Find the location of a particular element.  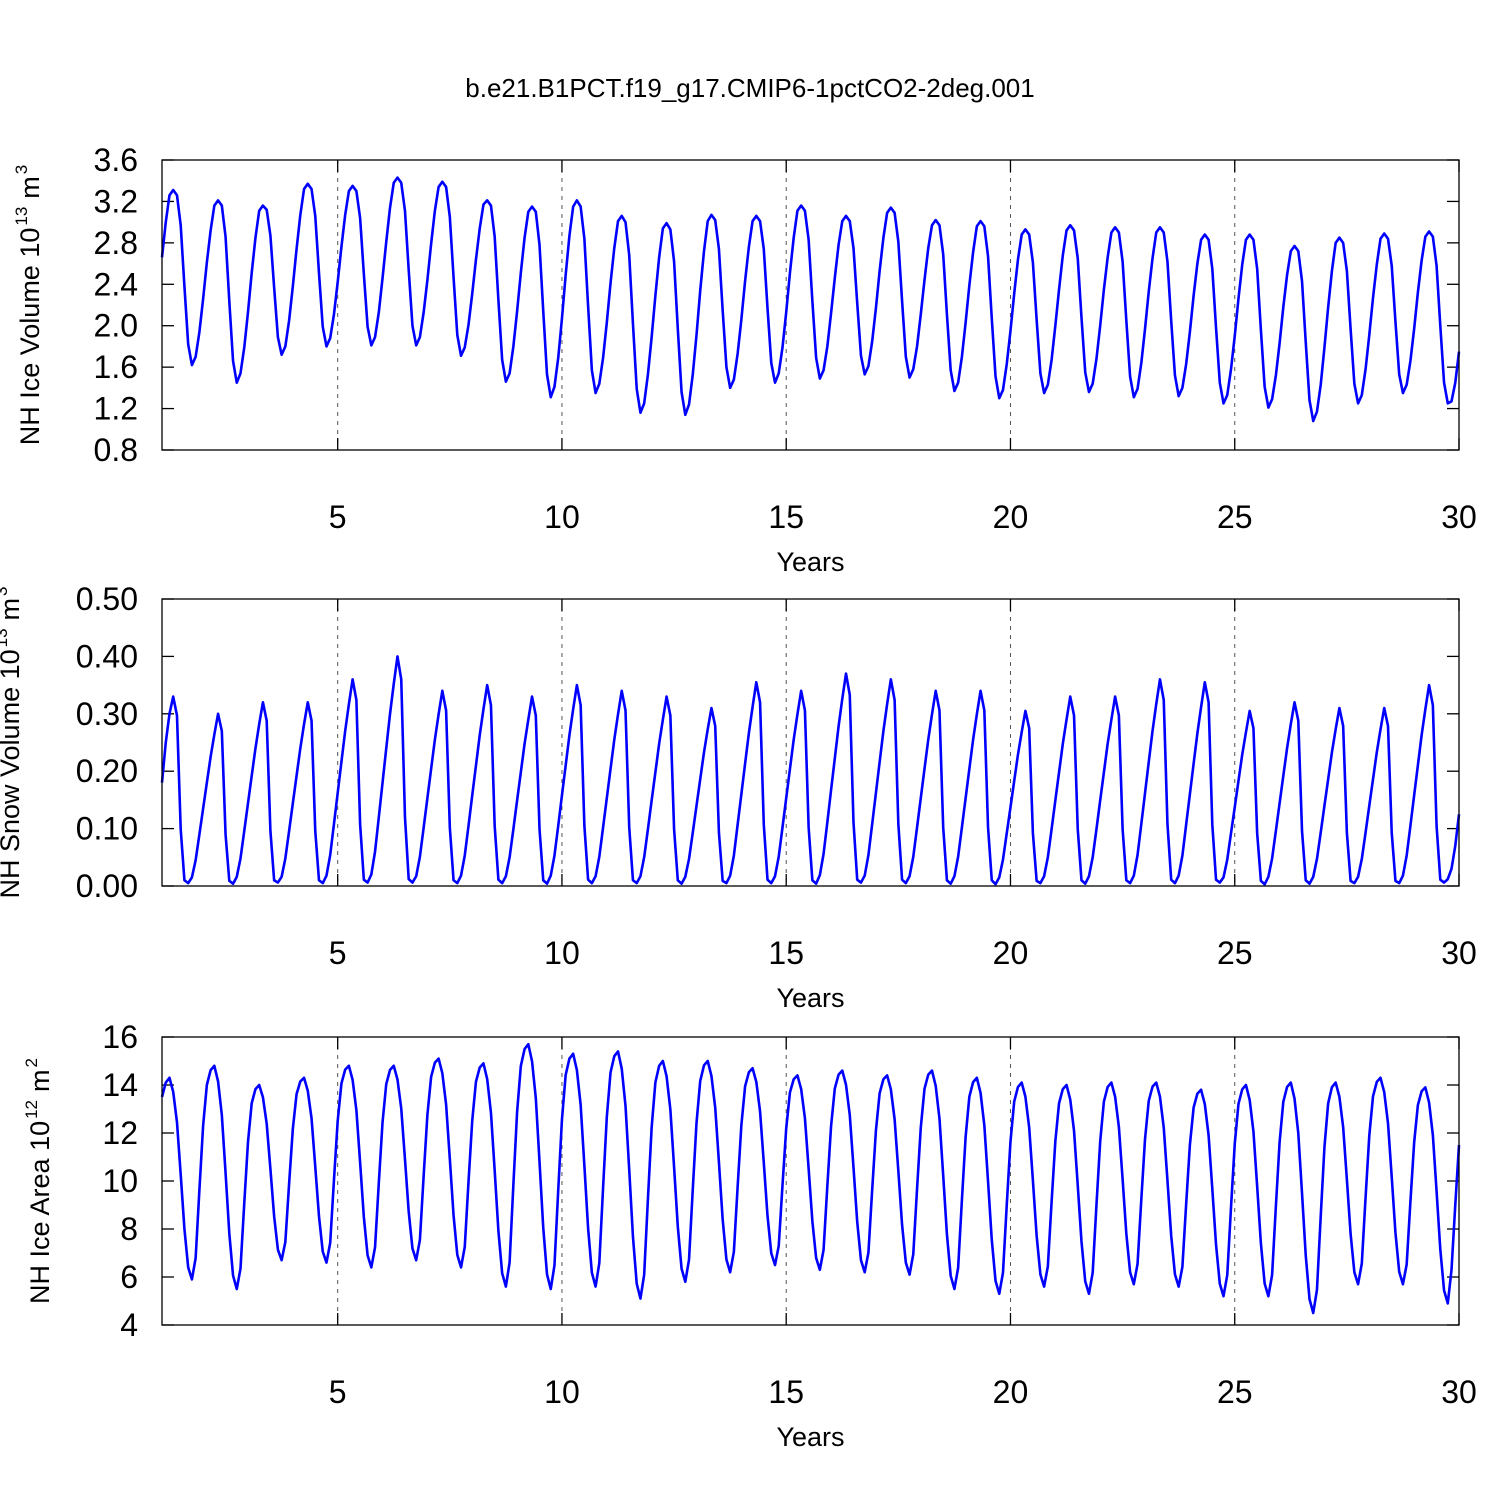

y-tick-label: 4 is located at coordinates (129, 1325).